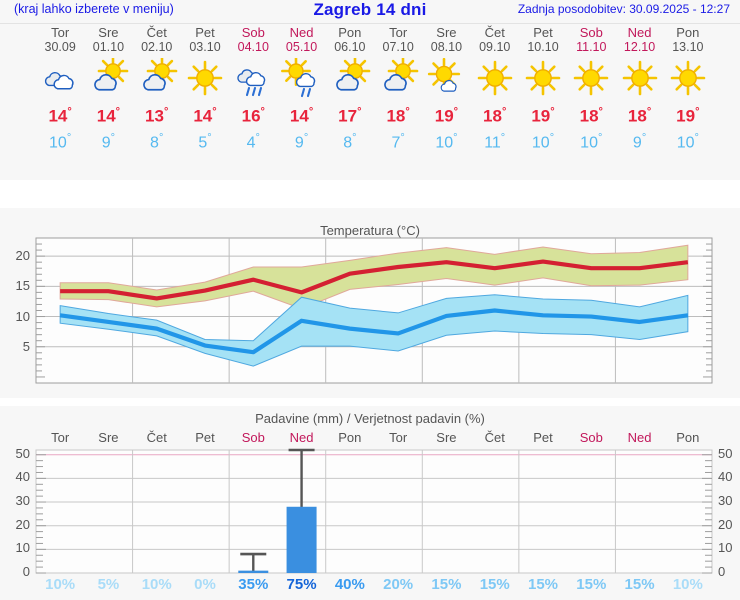 The height and width of the screenshot is (600, 740). Describe the element at coordinates (350, 89) in the screenshot. I see `day-column: Pon 06.10 17° 8°` at that location.